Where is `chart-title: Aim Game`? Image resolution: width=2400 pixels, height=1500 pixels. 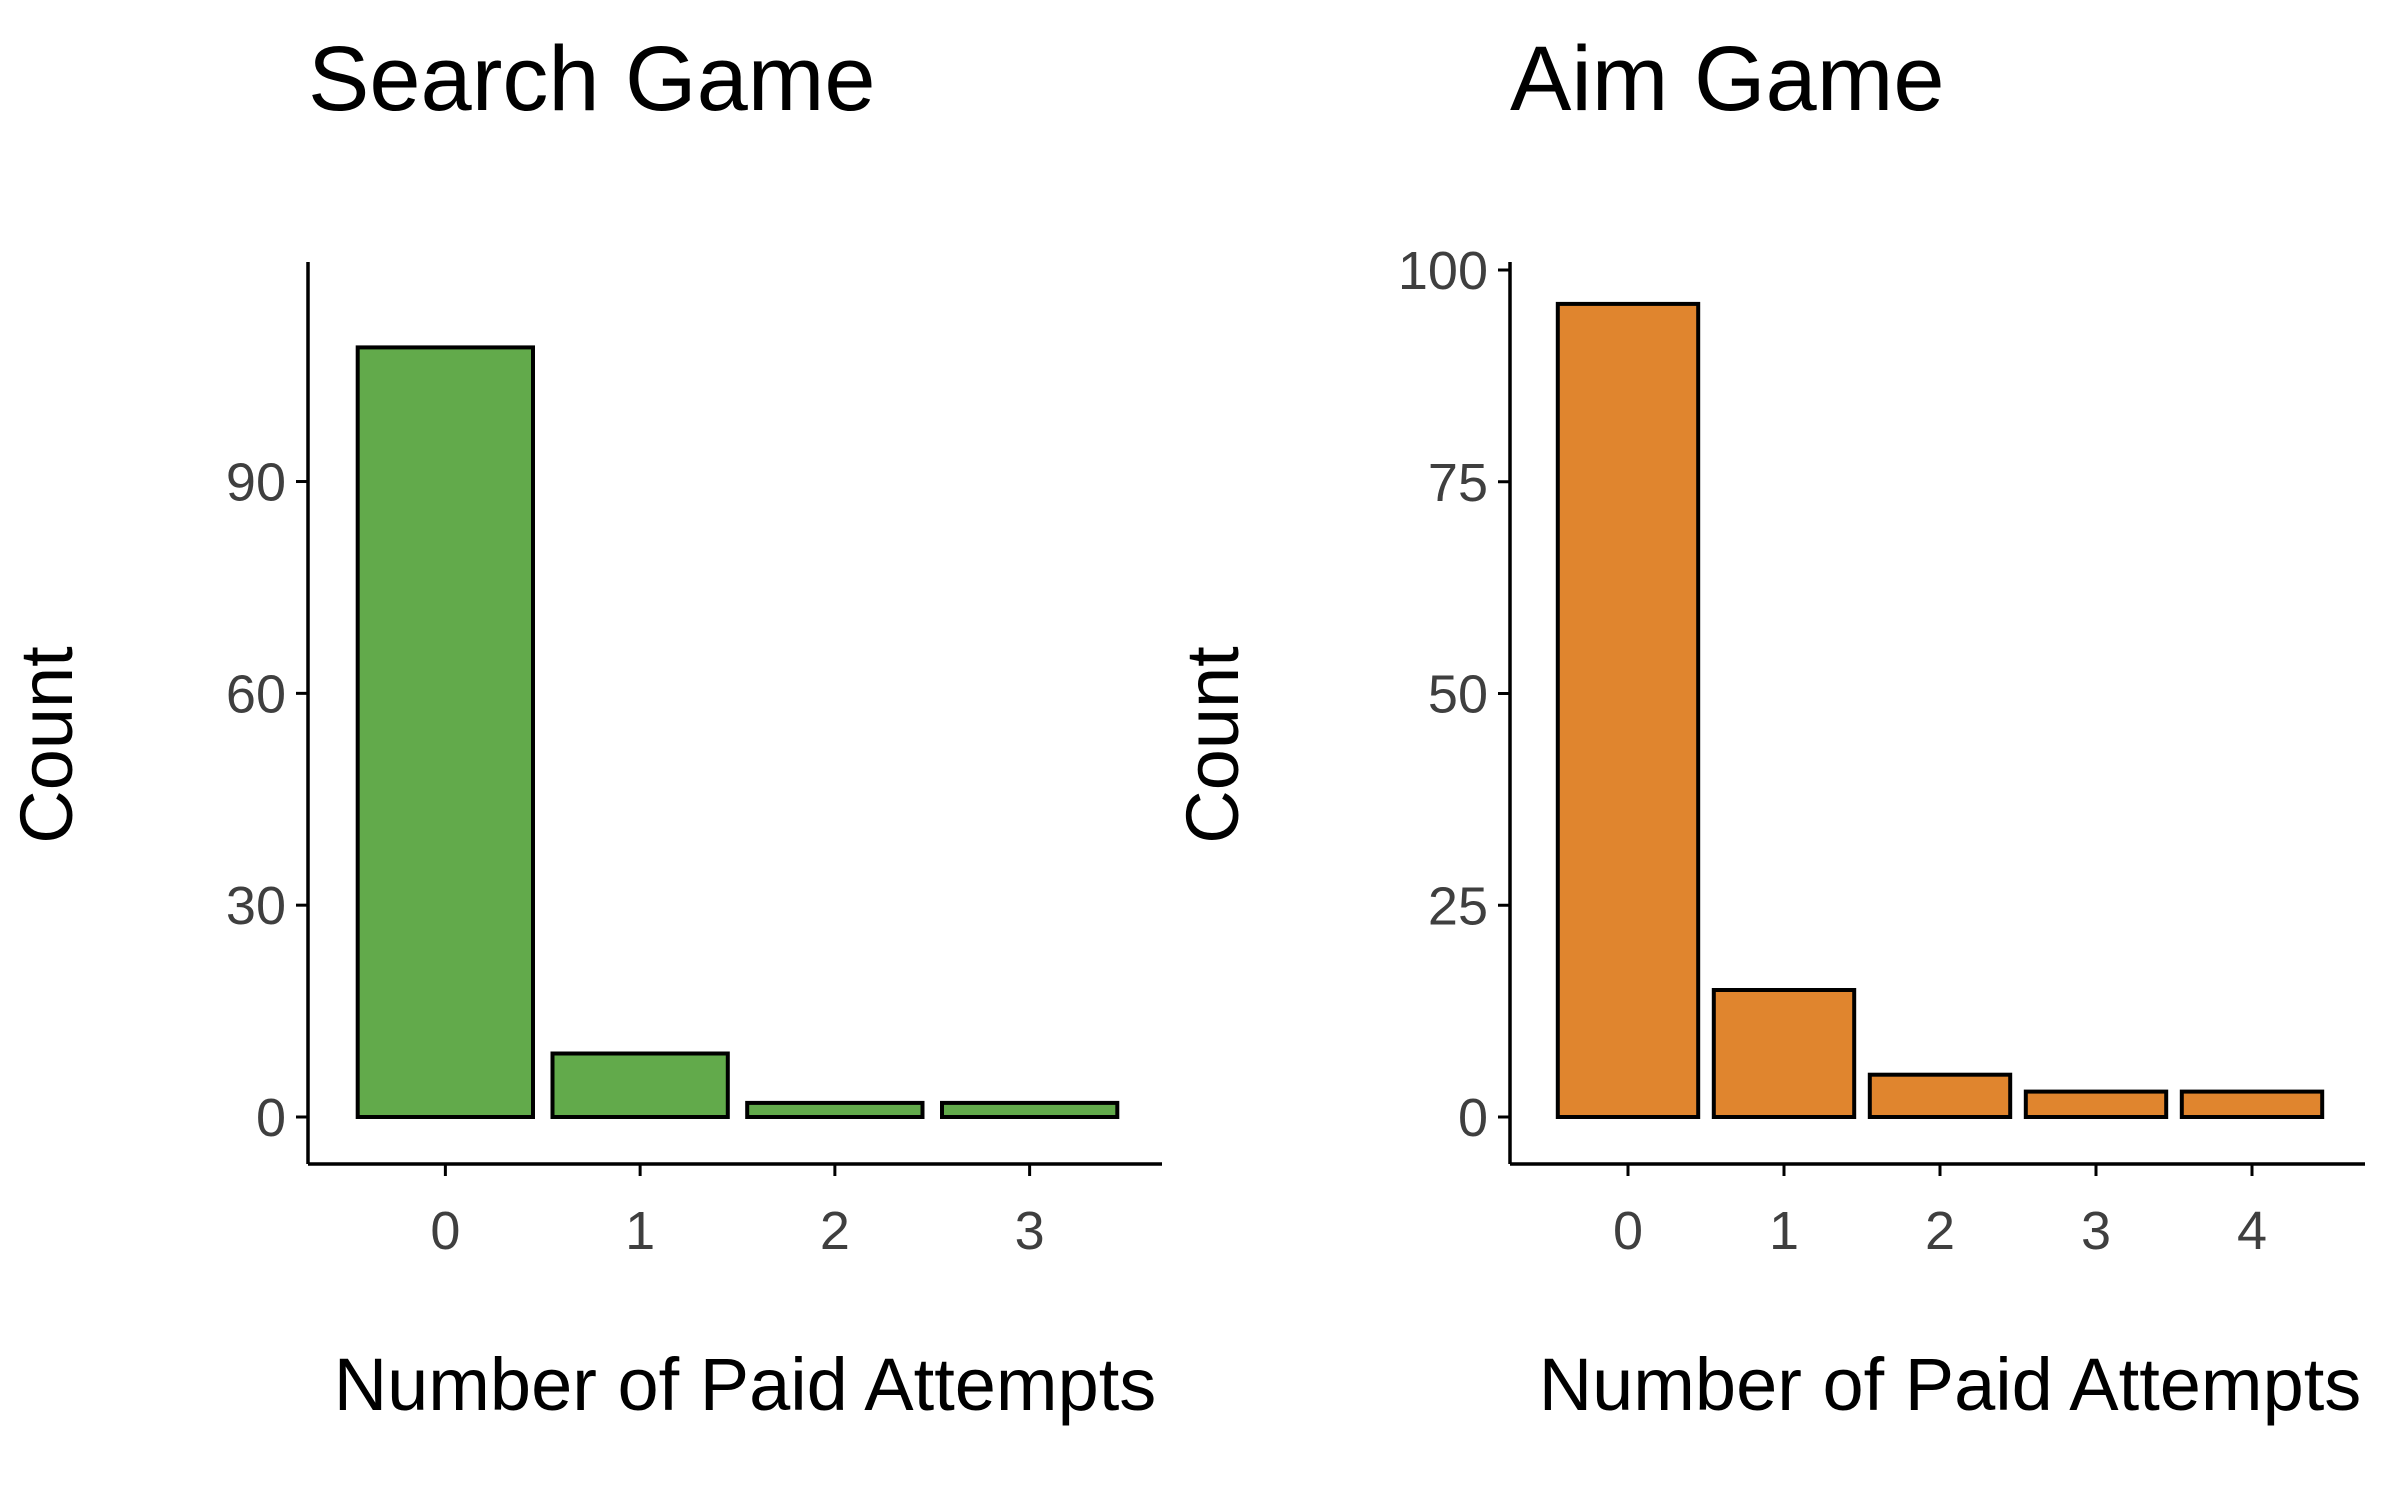 chart-title: Aim Game is located at coordinates (1727, 79).